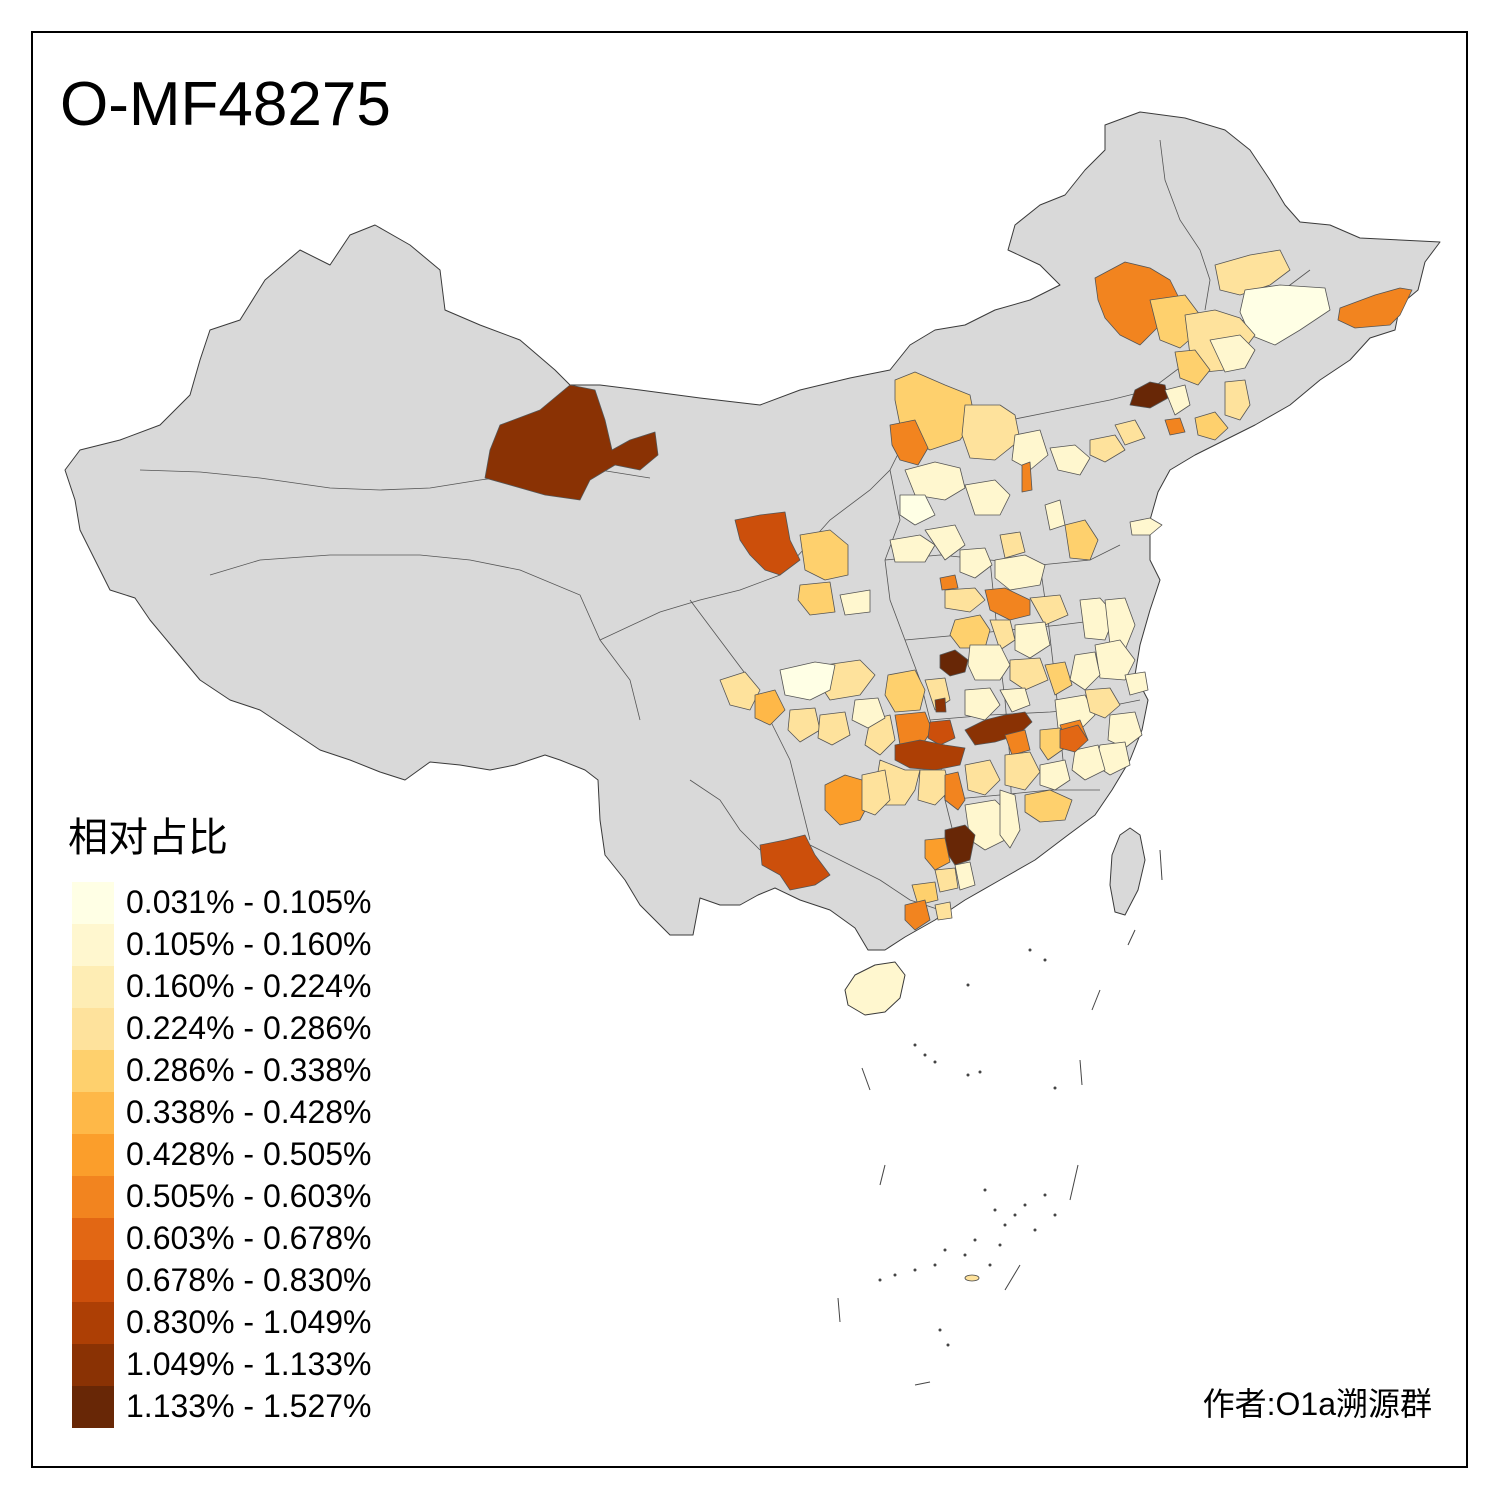 The height and width of the screenshot is (1500, 1500). I want to click on legend-title: 相对占比, so click(148, 838).